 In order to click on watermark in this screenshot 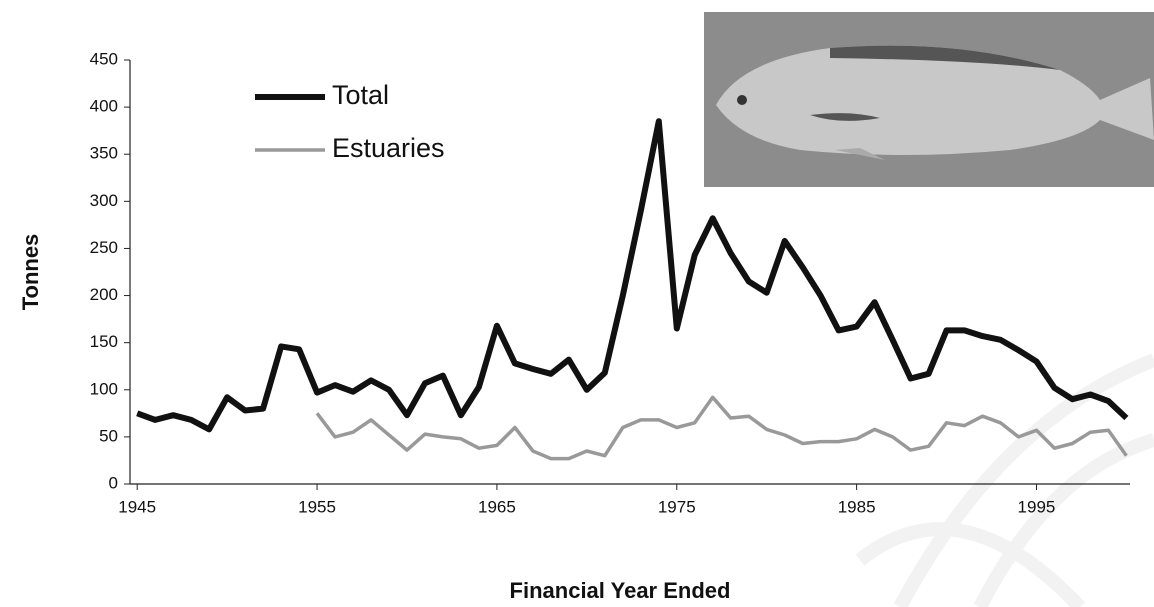, I will do `click(1004, 480)`.